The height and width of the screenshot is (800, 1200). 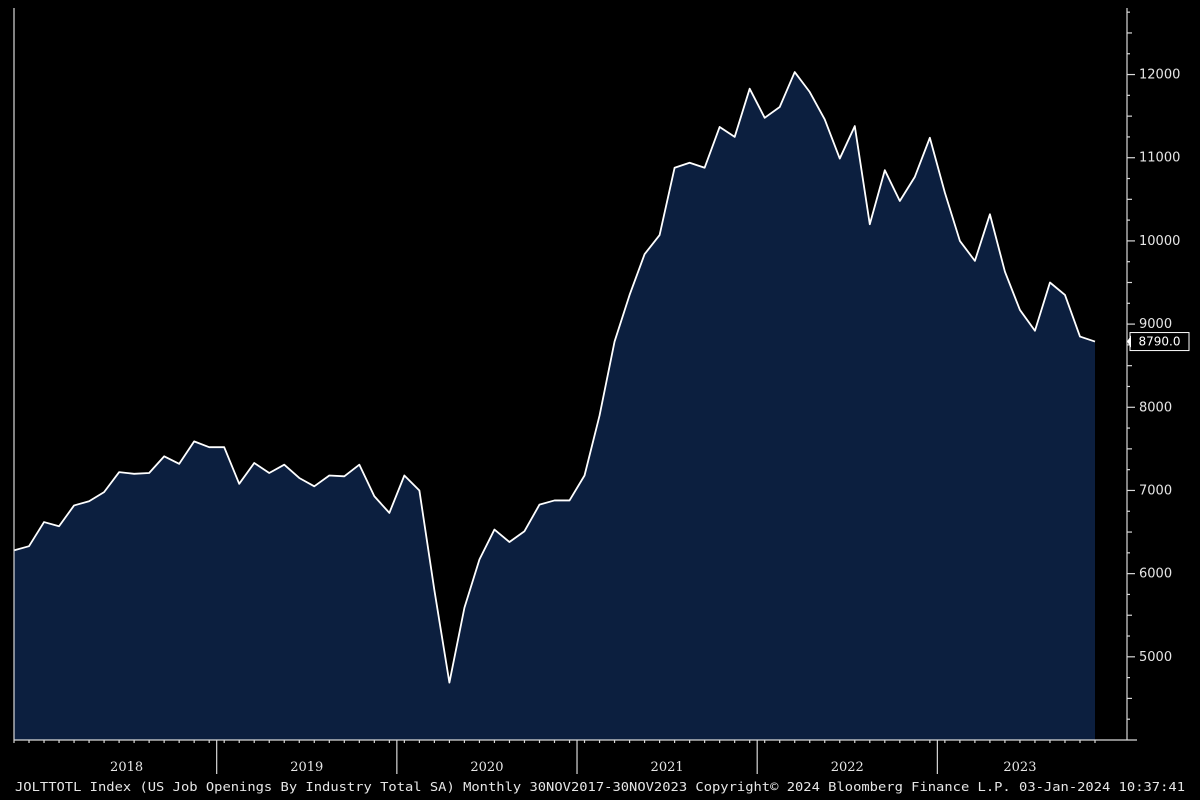 I want to click on y-tick-label: 5000, so click(x=1155, y=657).